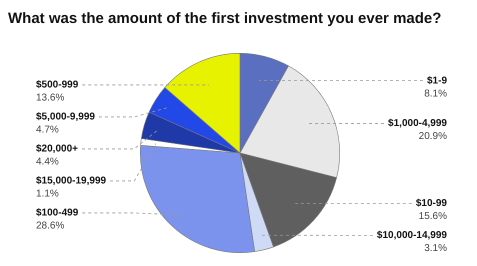 This screenshot has height=266, width=477. Describe the element at coordinates (436, 248) in the screenshot. I see `data-label: 3.1%` at that location.